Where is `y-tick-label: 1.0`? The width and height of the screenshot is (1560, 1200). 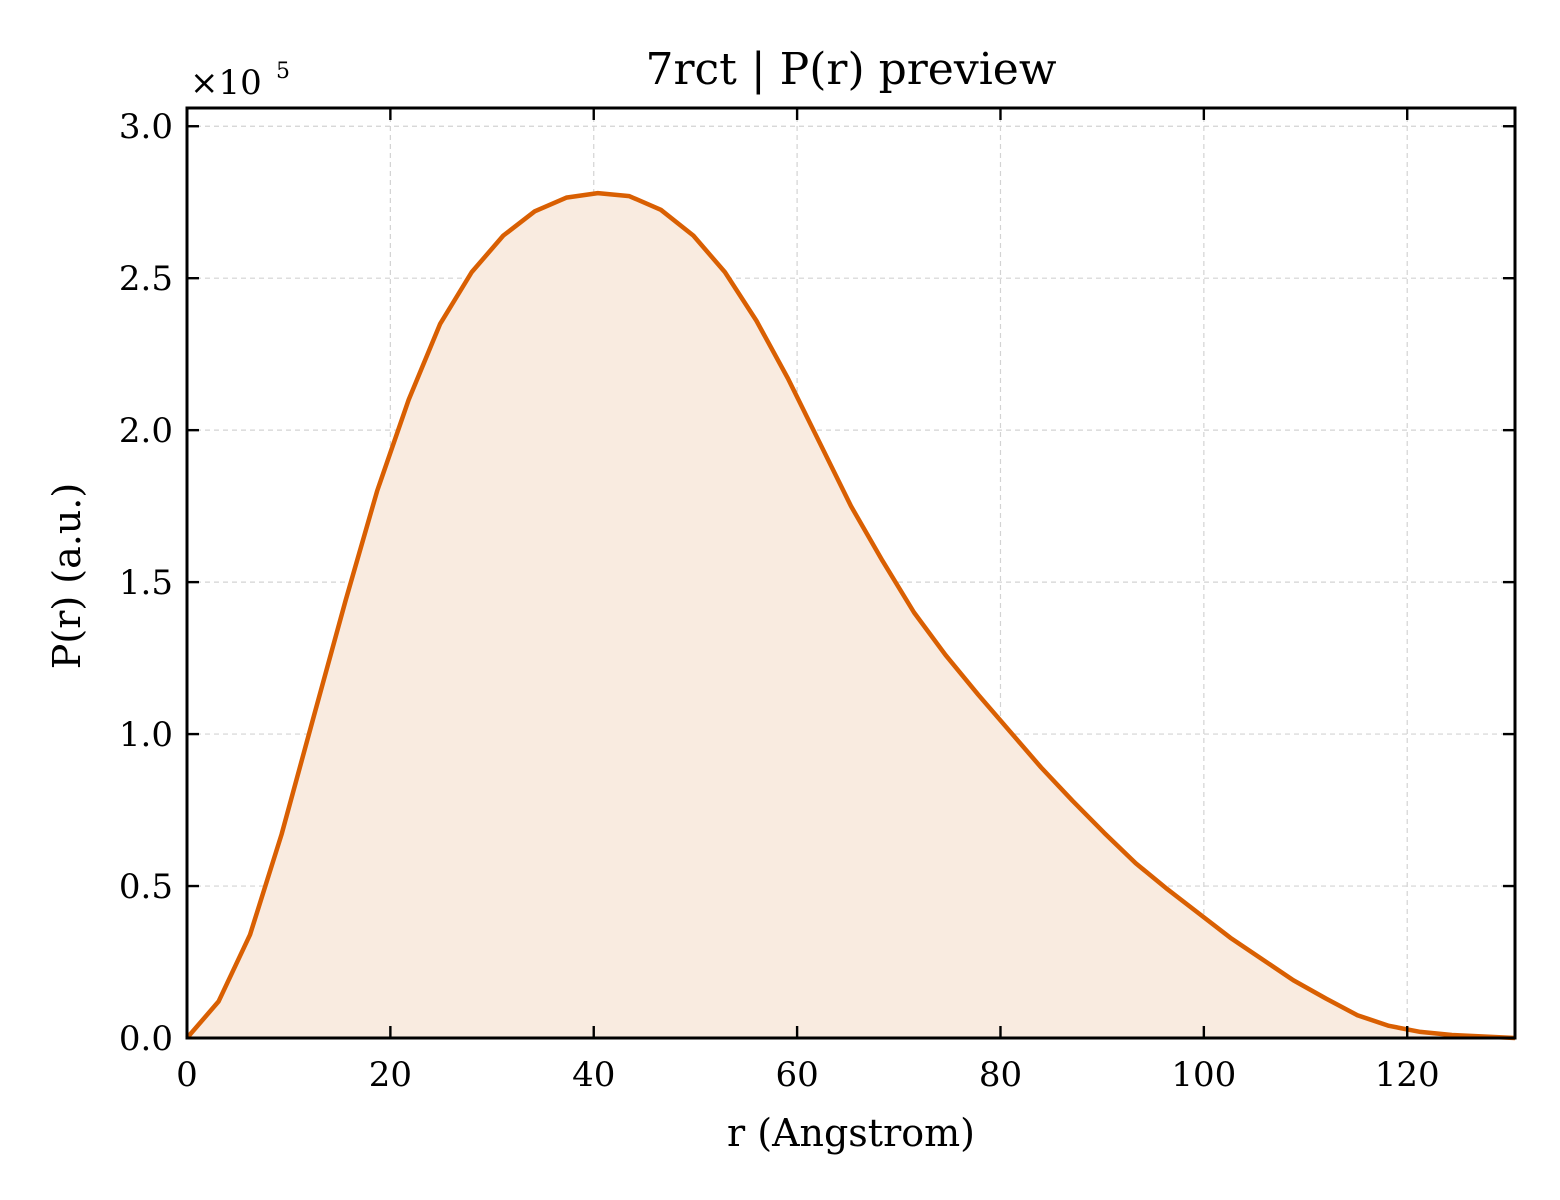
y-tick-label: 1.0 is located at coordinates (146, 735).